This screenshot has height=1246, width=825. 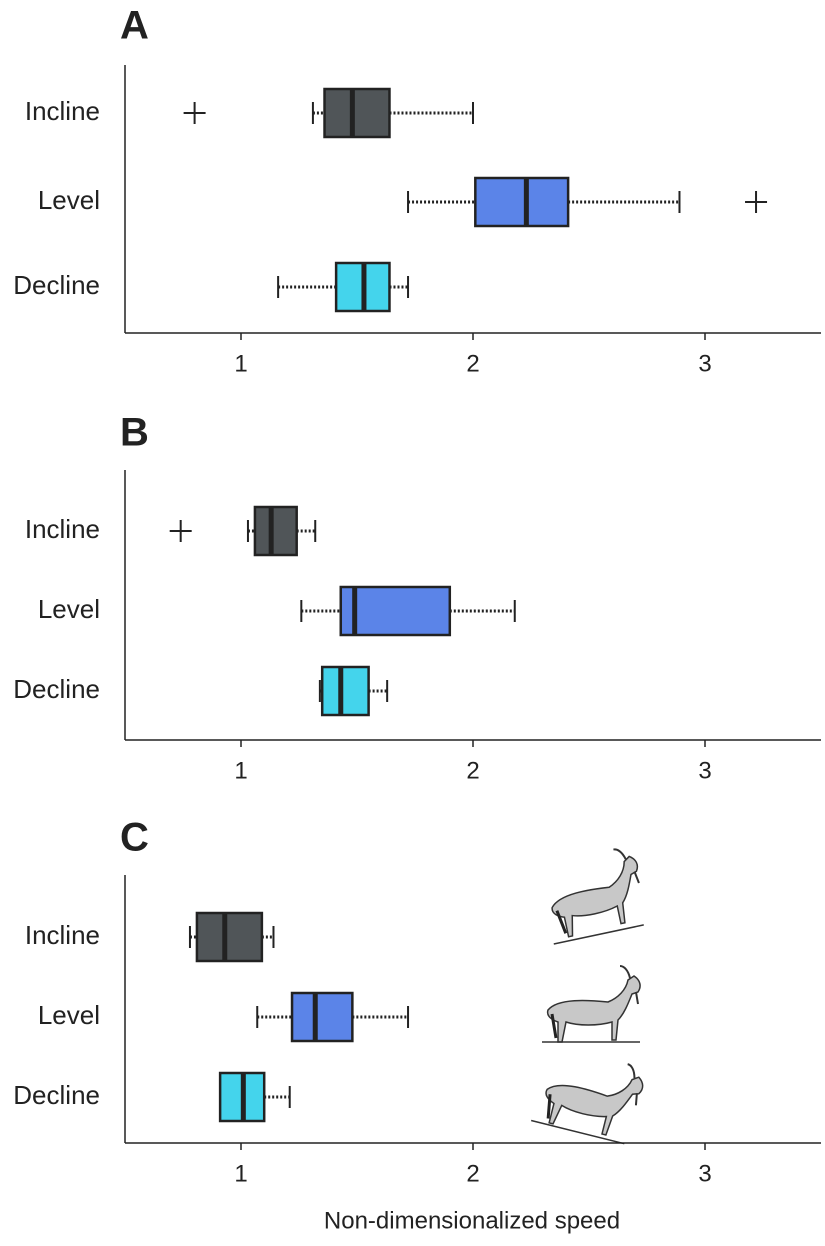 I want to click on panel-title: A, so click(x=134, y=26).